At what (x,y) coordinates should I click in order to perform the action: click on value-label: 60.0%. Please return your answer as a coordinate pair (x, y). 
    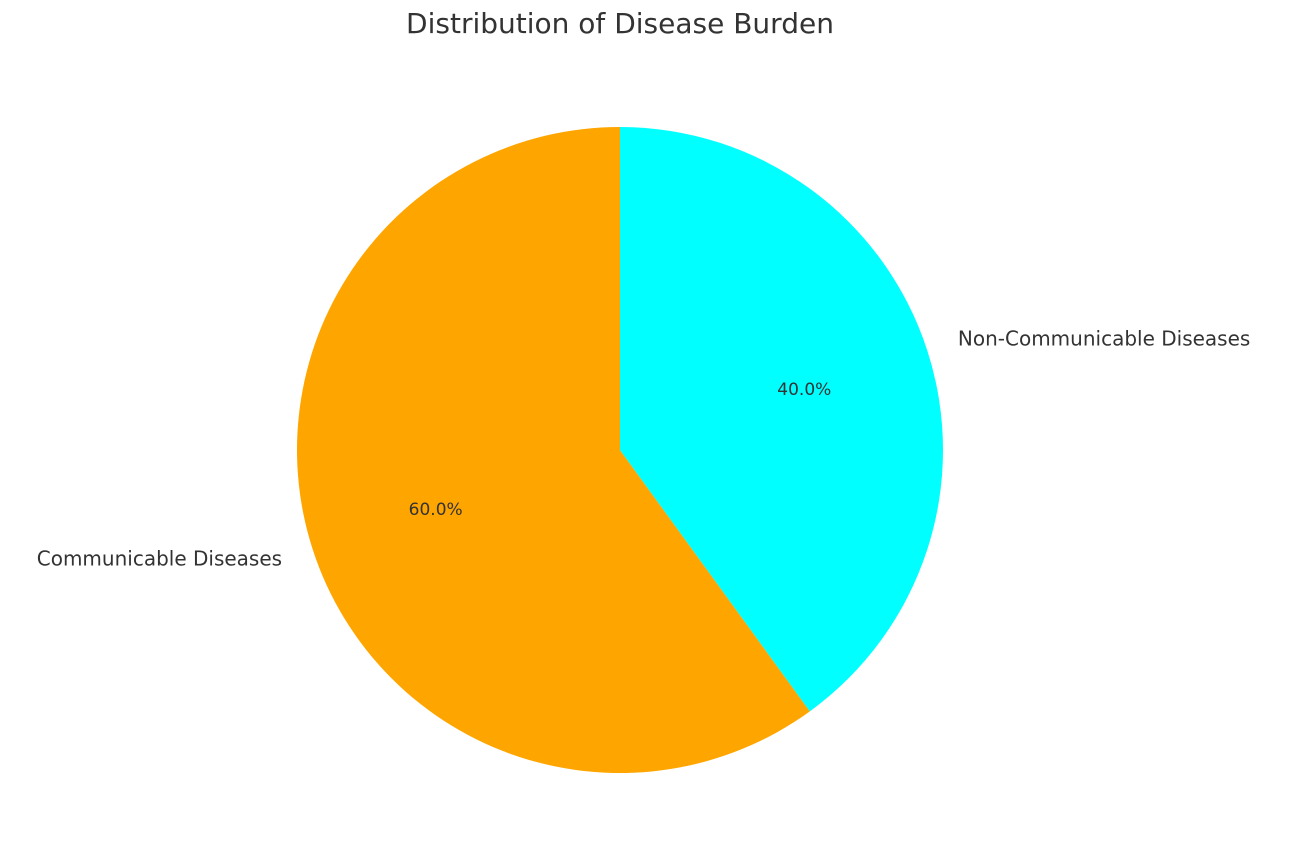
    Looking at the image, I should click on (436, 510).